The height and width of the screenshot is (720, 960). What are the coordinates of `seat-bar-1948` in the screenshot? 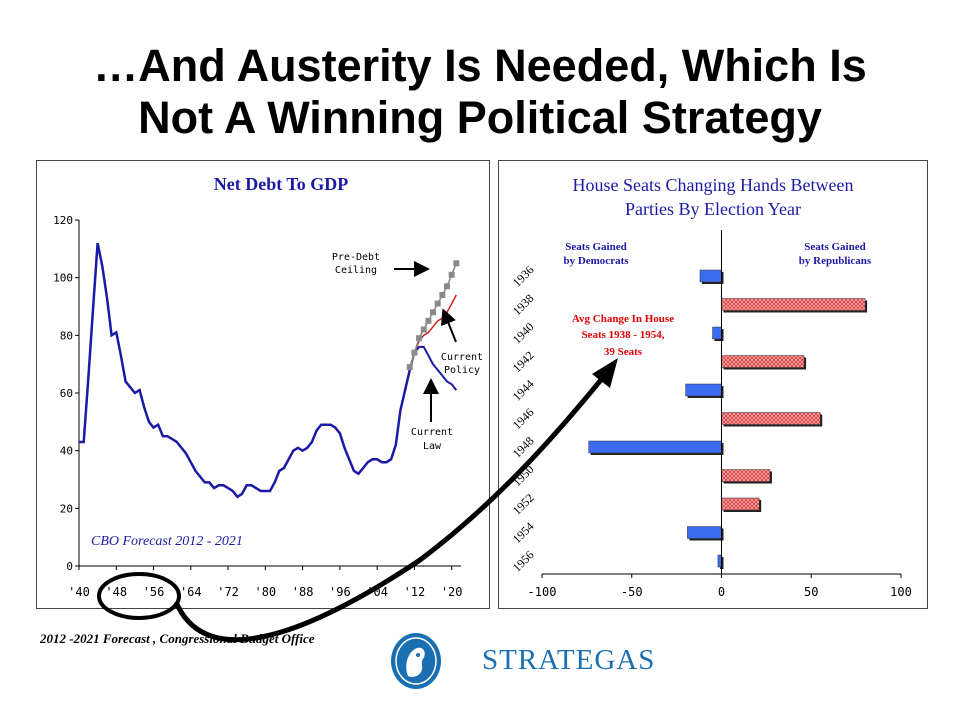 It's located at (655, 447).